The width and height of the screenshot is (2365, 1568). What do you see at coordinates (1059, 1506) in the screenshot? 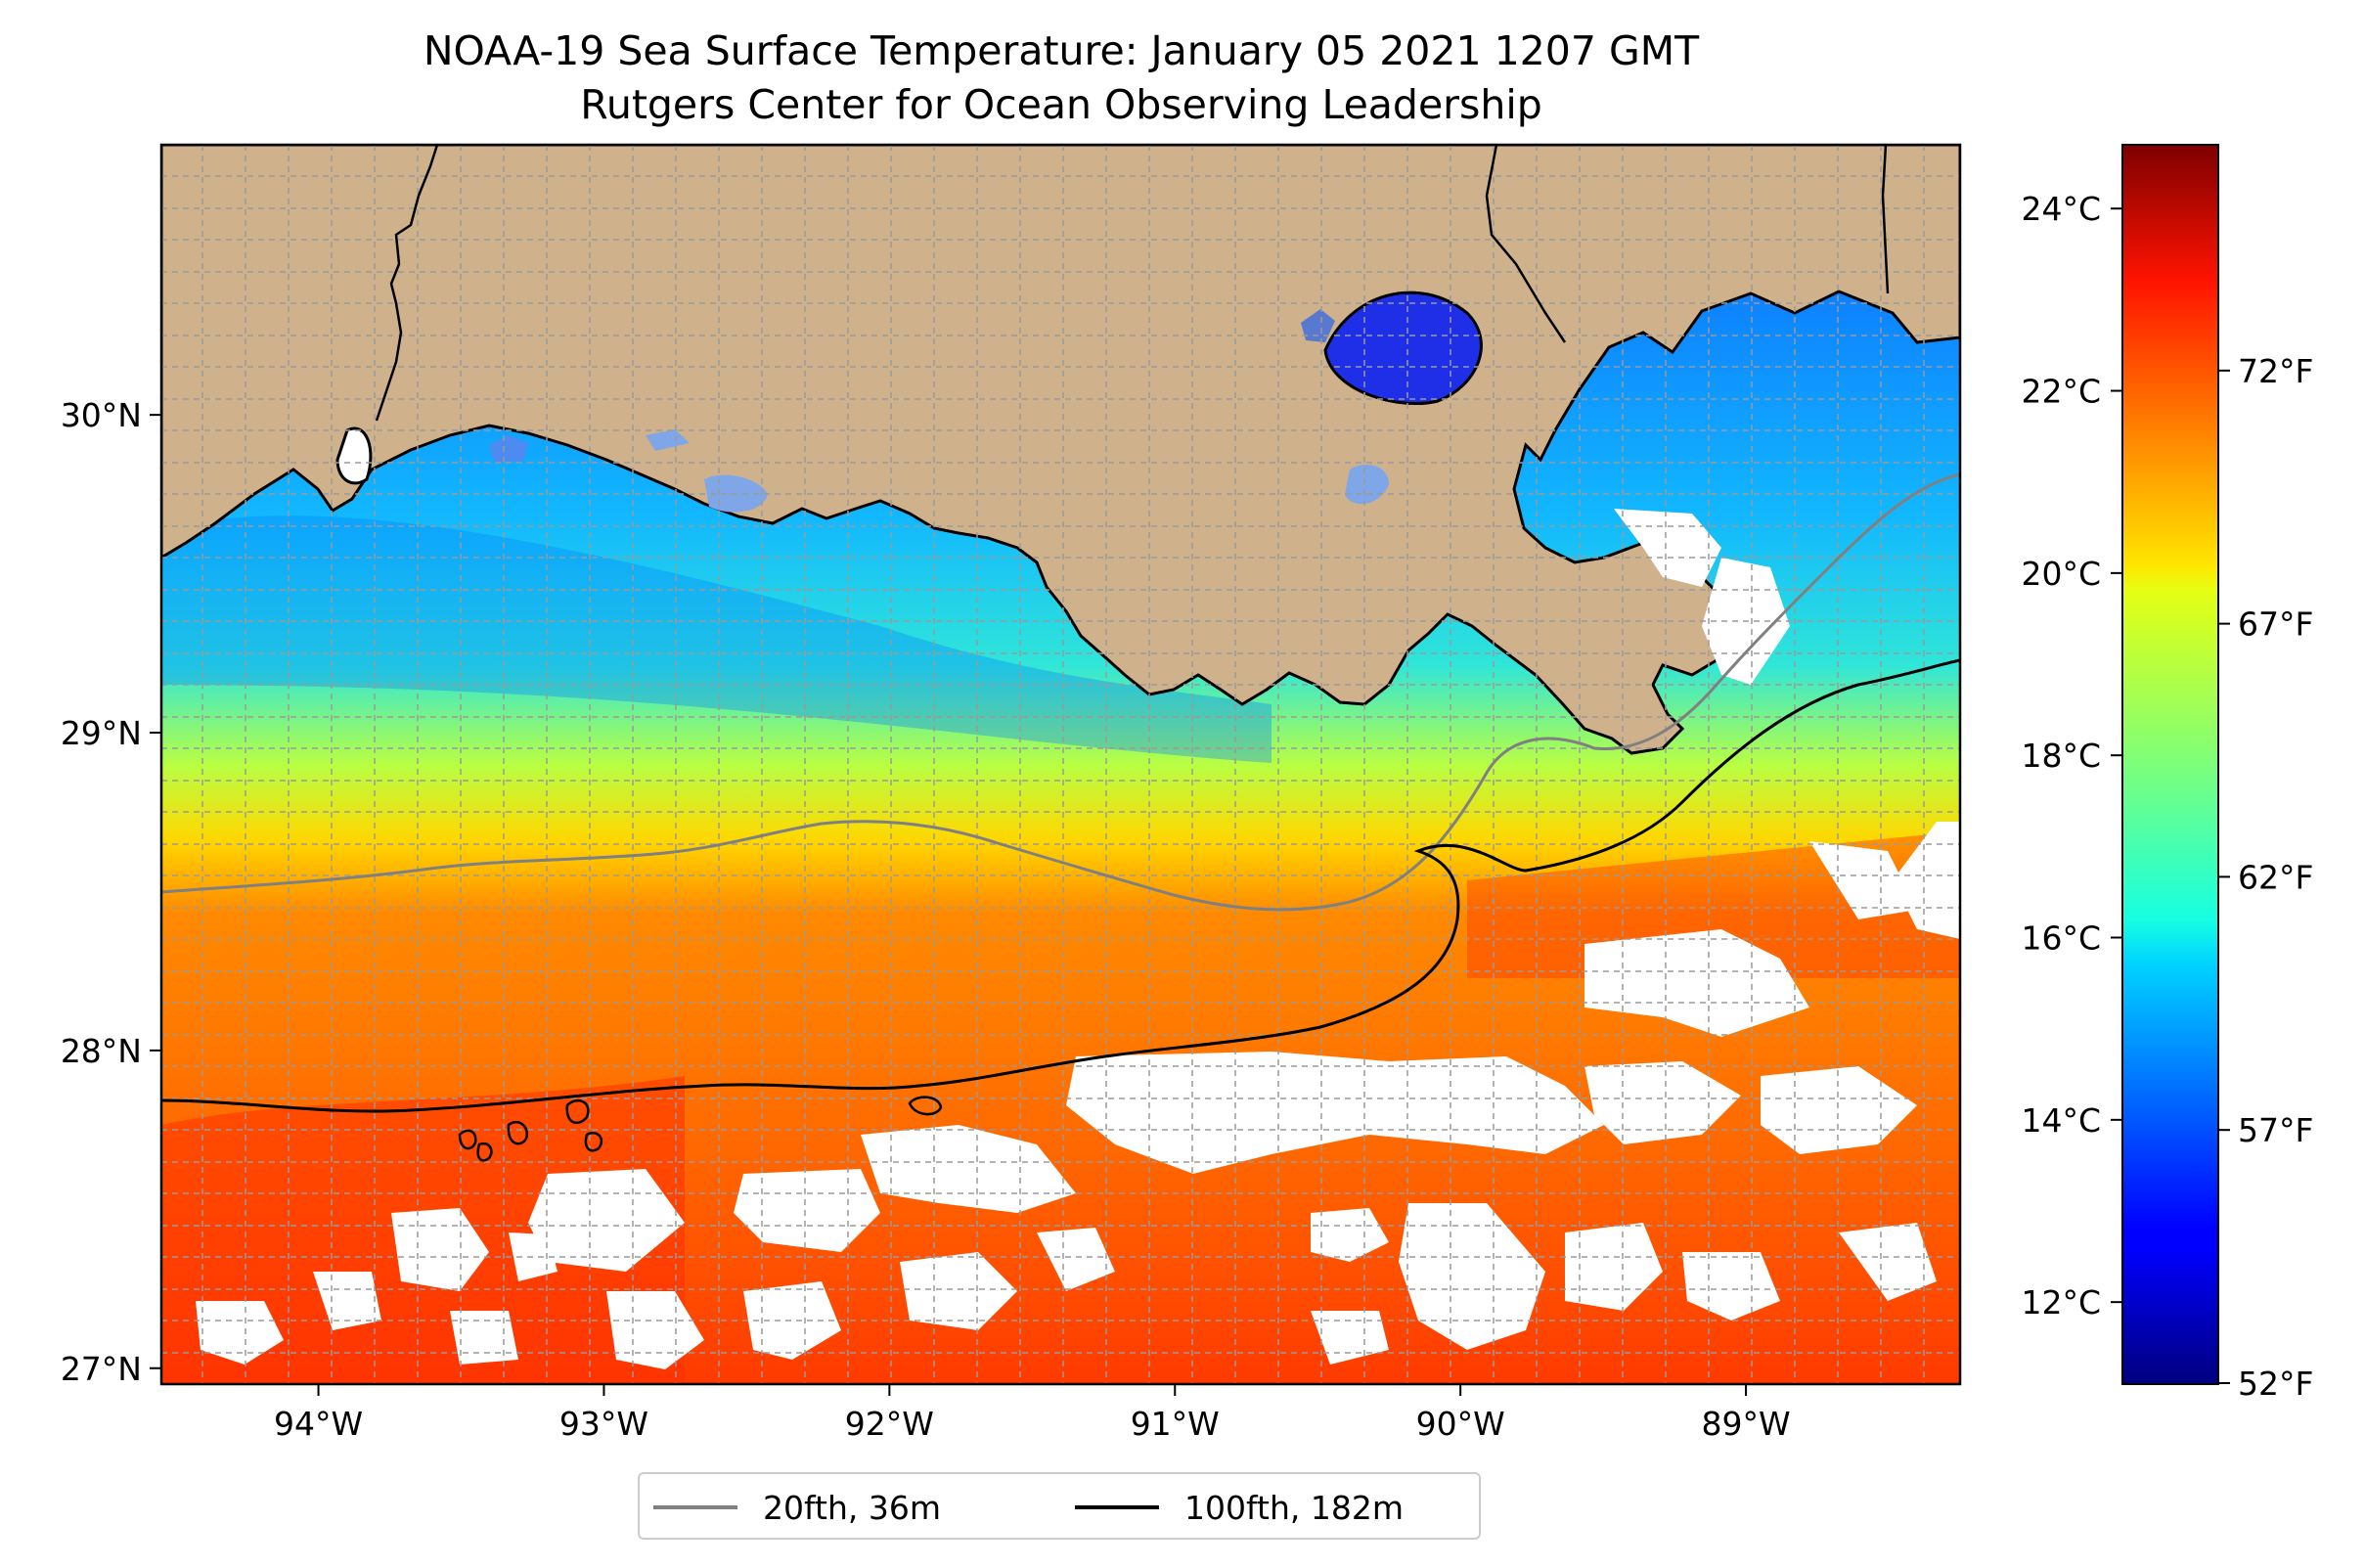
I see `legend: 20fth, 36m 100fth, 182m` at bounding box center [1059, 1506].